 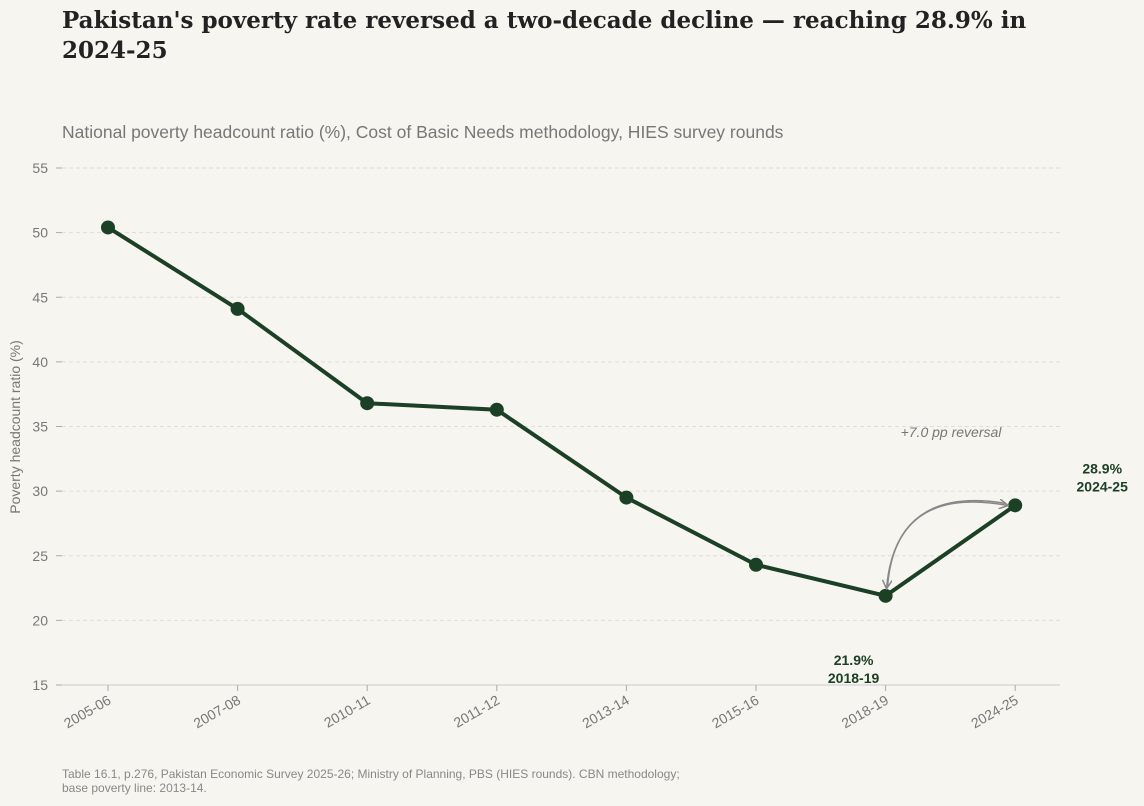 I want to click on y-tick-label: 40, so click(x=40, y=362).